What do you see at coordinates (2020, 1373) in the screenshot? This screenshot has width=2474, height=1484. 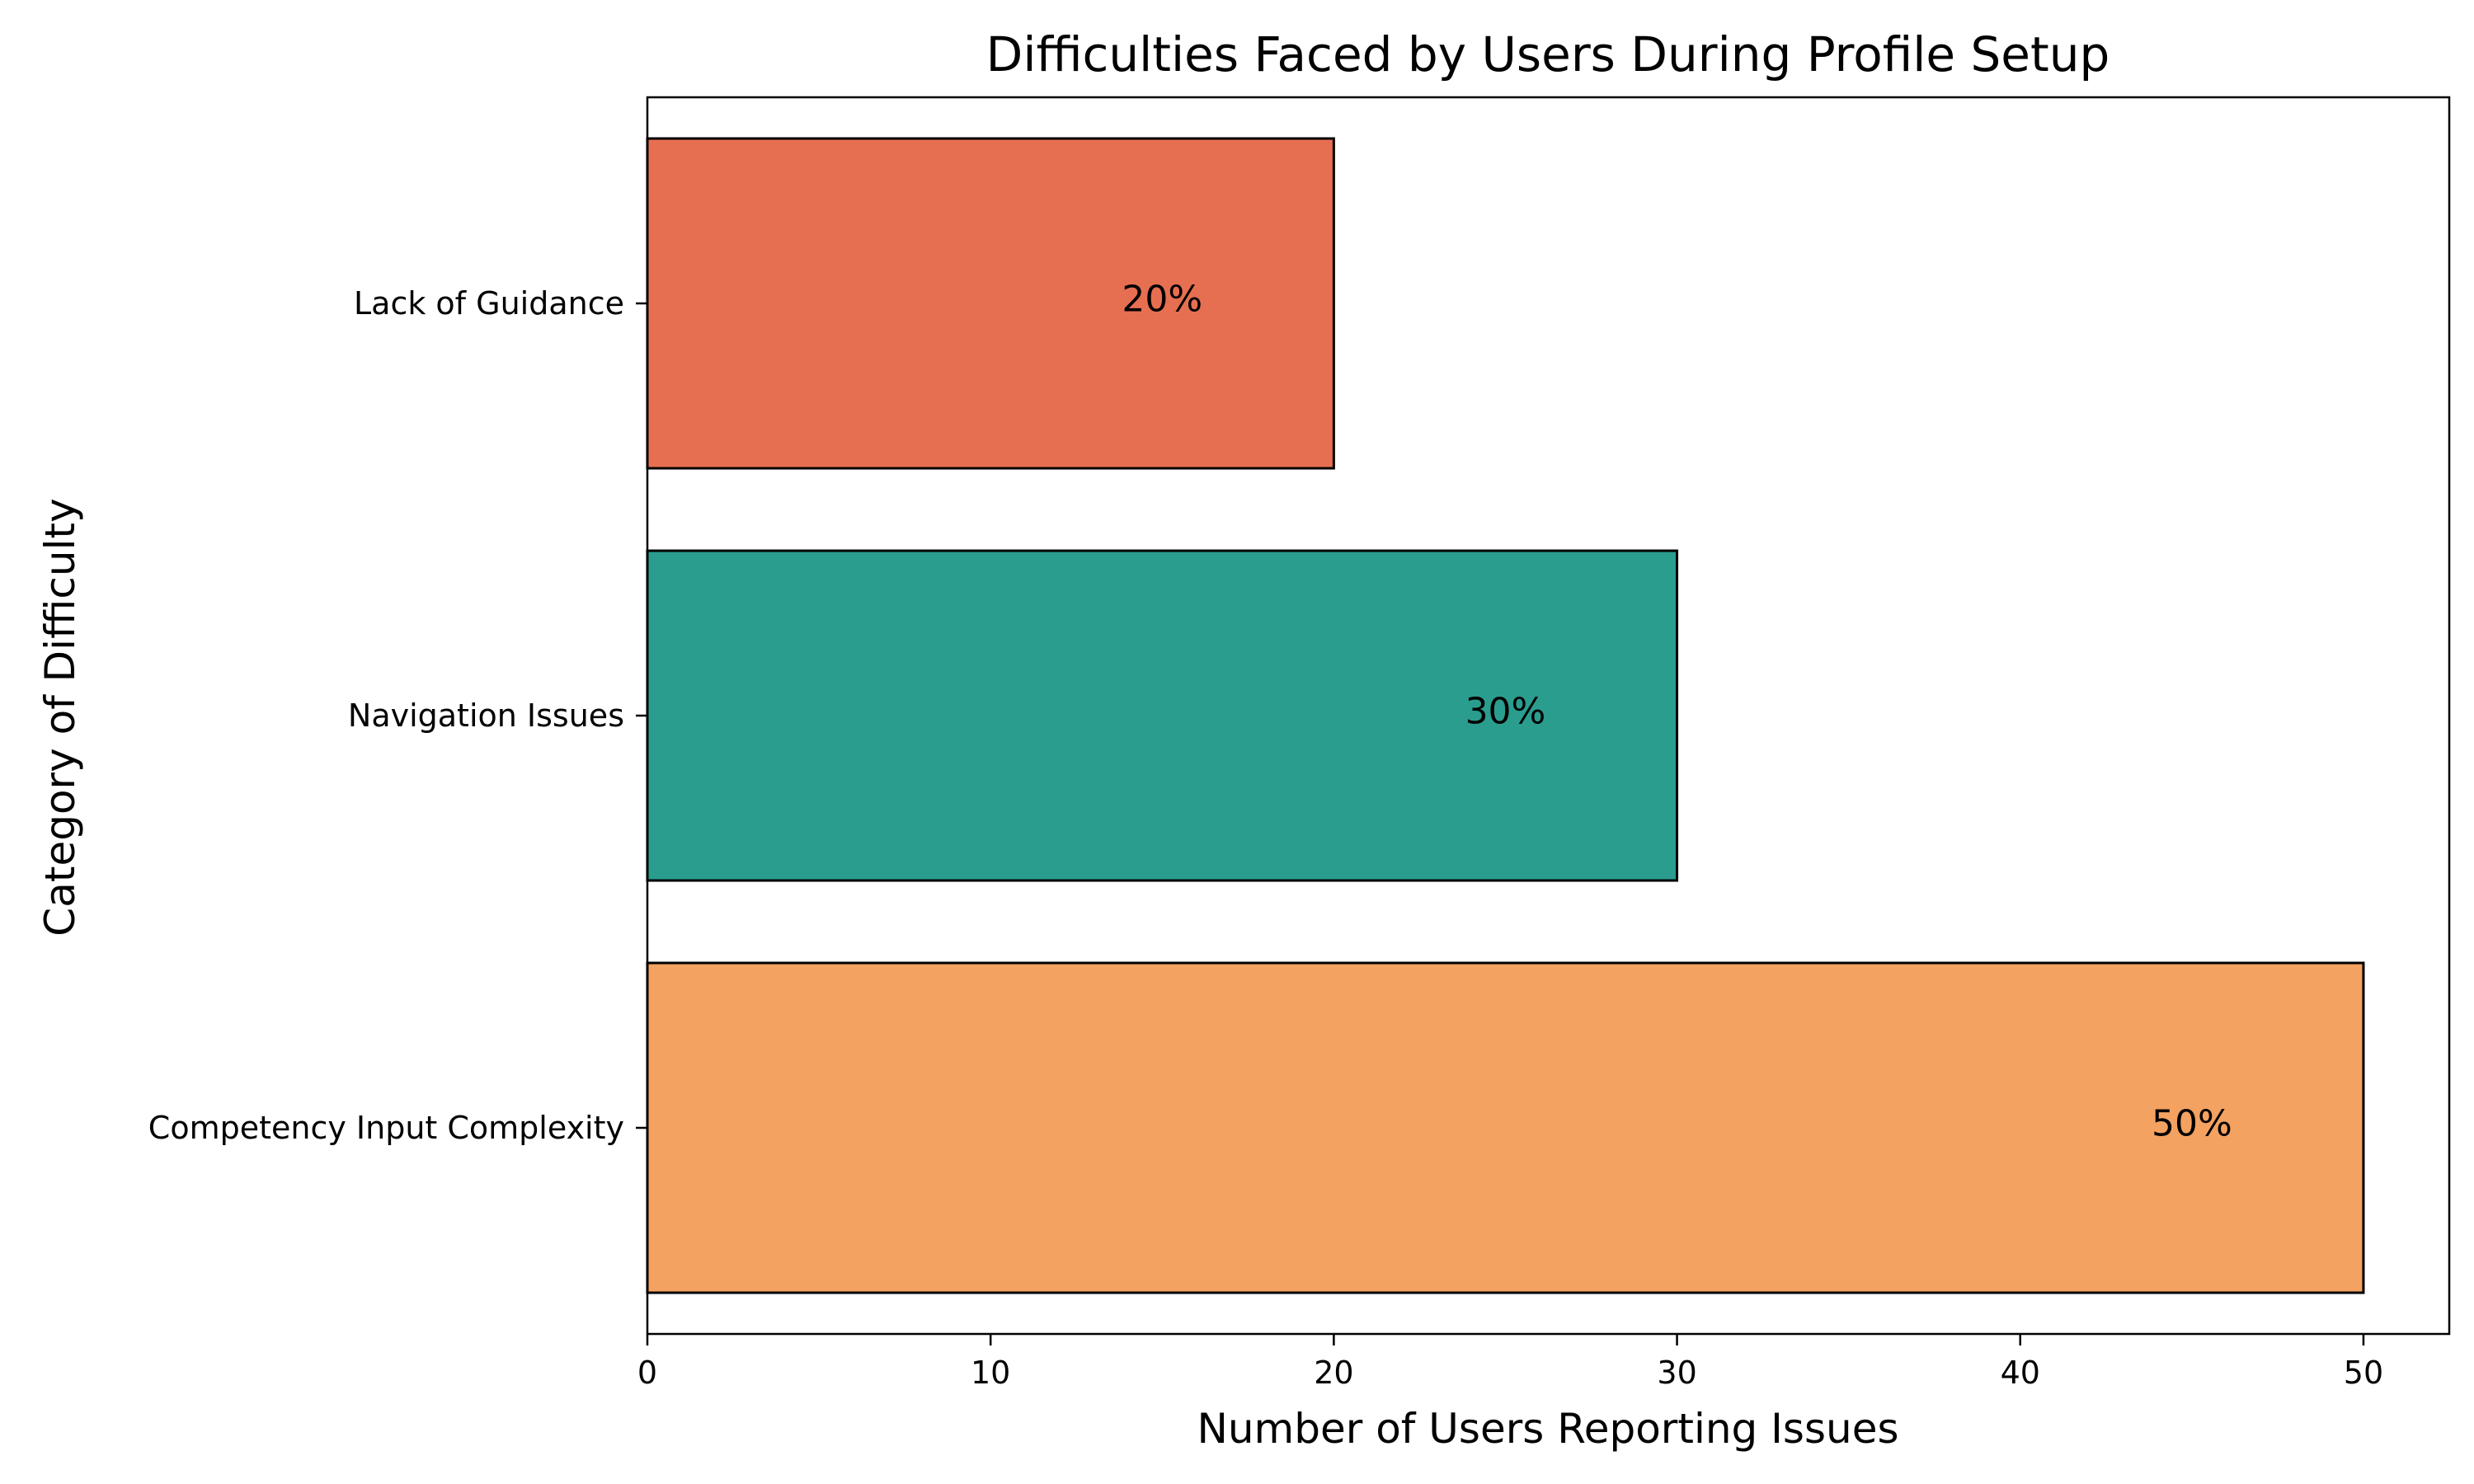 I see `x-tick-label-4: 40` at bounding box center [2020, 1373].